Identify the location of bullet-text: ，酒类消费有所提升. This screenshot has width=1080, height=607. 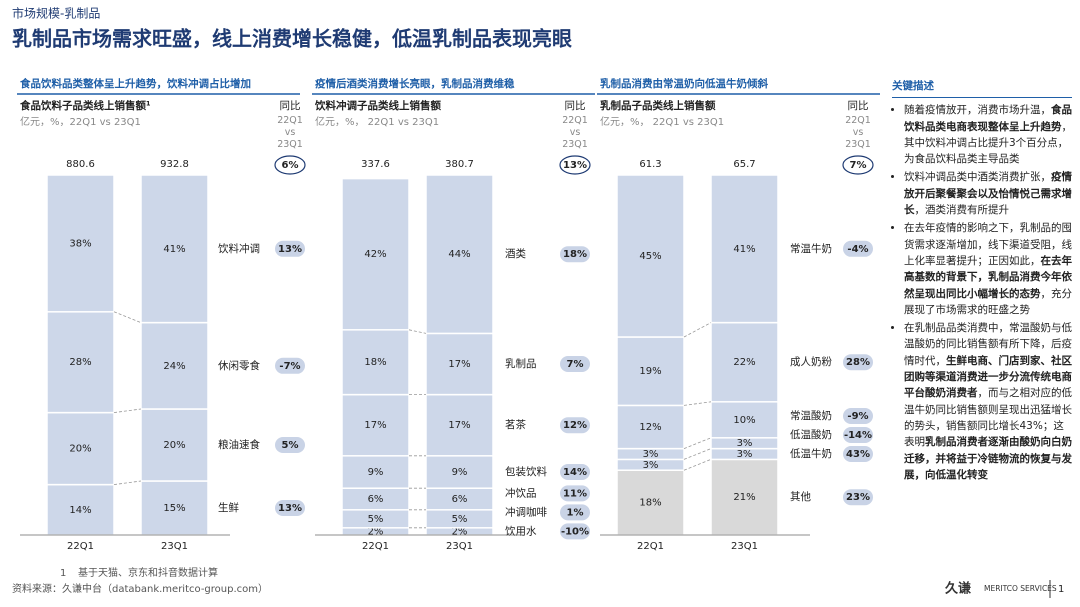
(962, 210).